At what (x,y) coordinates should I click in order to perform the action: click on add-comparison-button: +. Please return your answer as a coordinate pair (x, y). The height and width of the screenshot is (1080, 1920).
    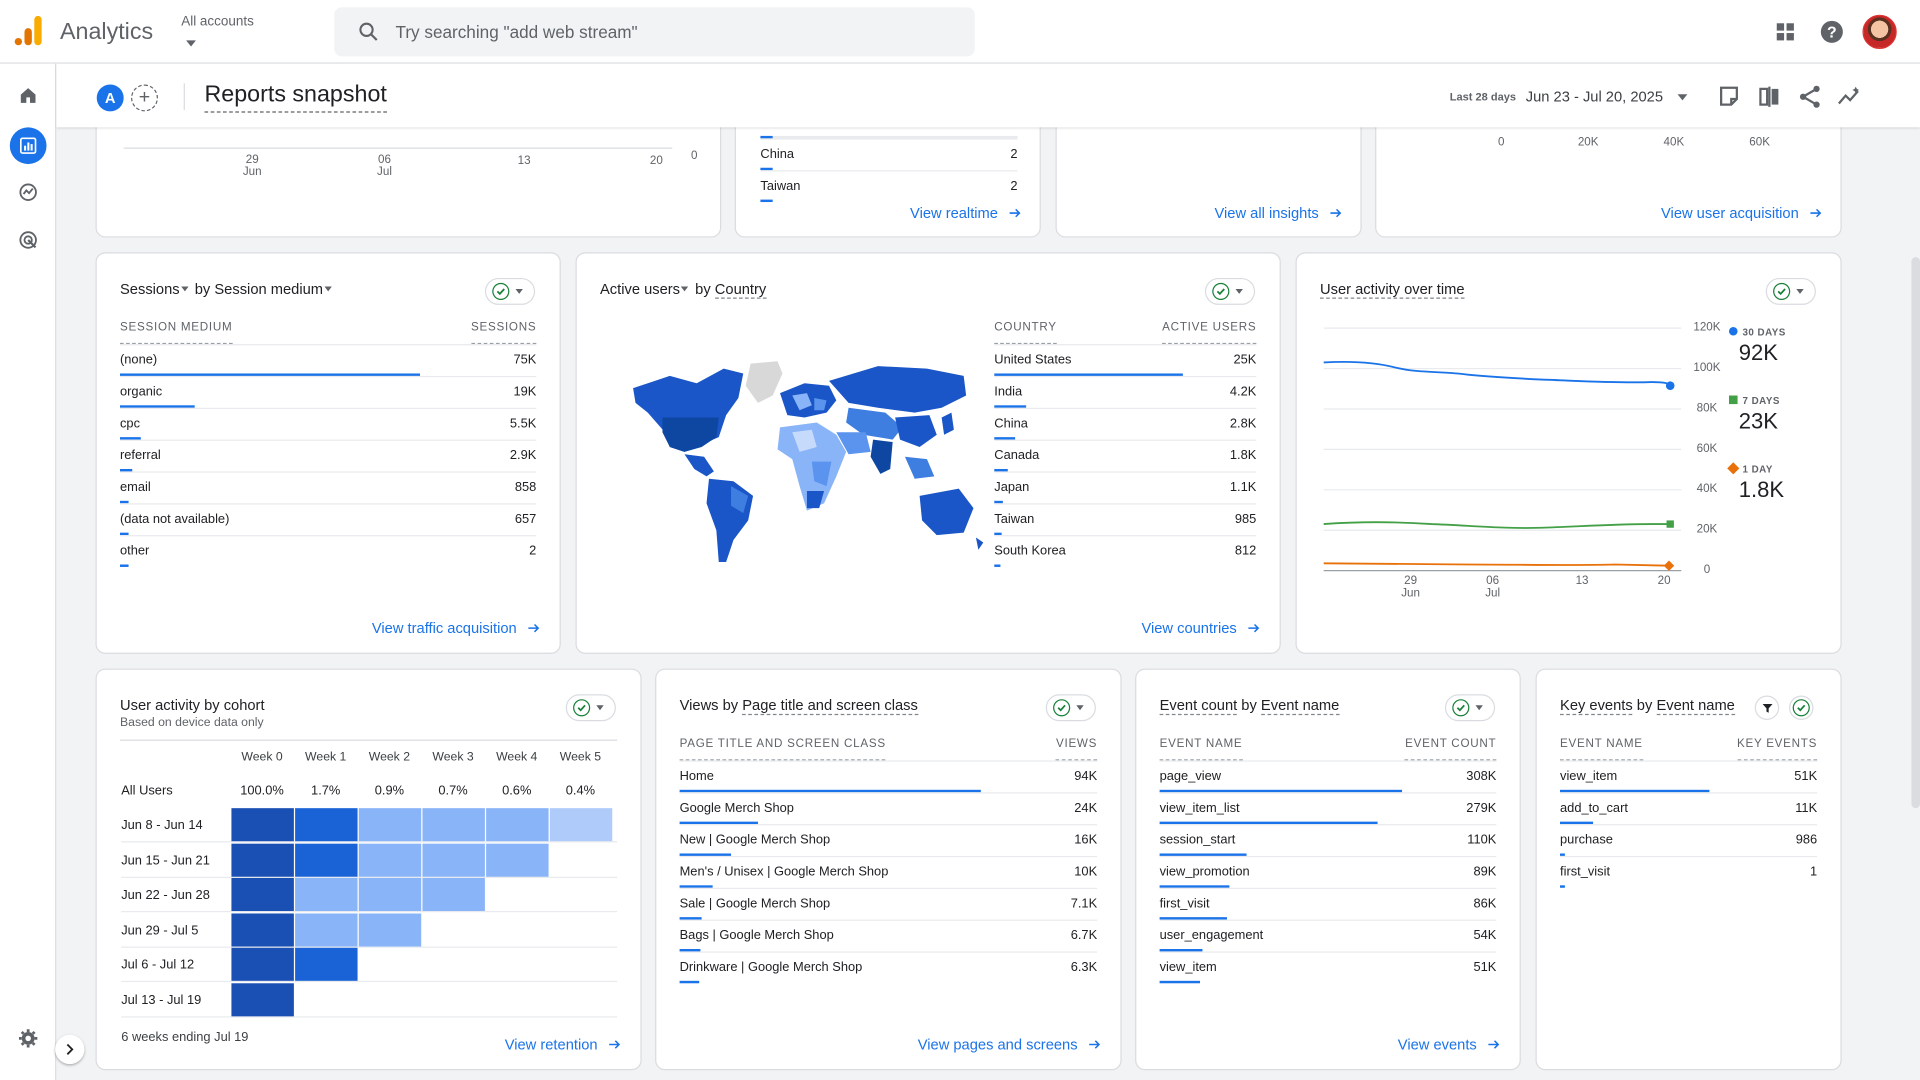
    Looking at the image, I should click on (144, 98).